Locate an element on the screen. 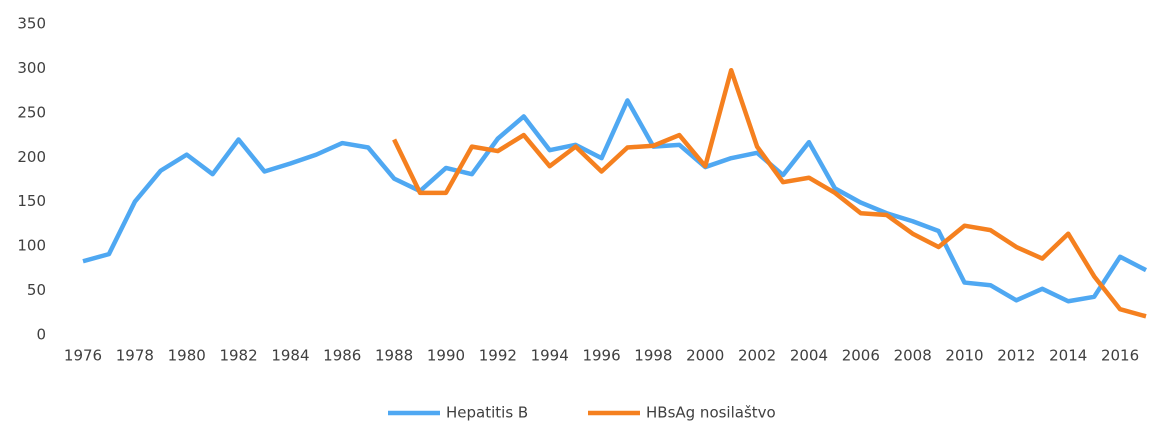  y-tick-label: 150 is located at coordinates (31, 201).